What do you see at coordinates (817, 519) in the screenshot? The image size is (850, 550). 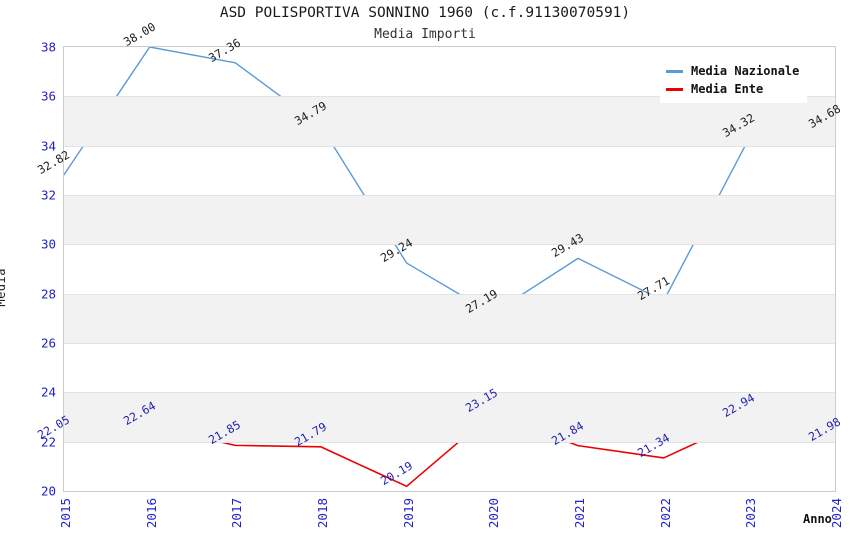 I see `x-axis-label: Anno` at bounding box center [817, 519].